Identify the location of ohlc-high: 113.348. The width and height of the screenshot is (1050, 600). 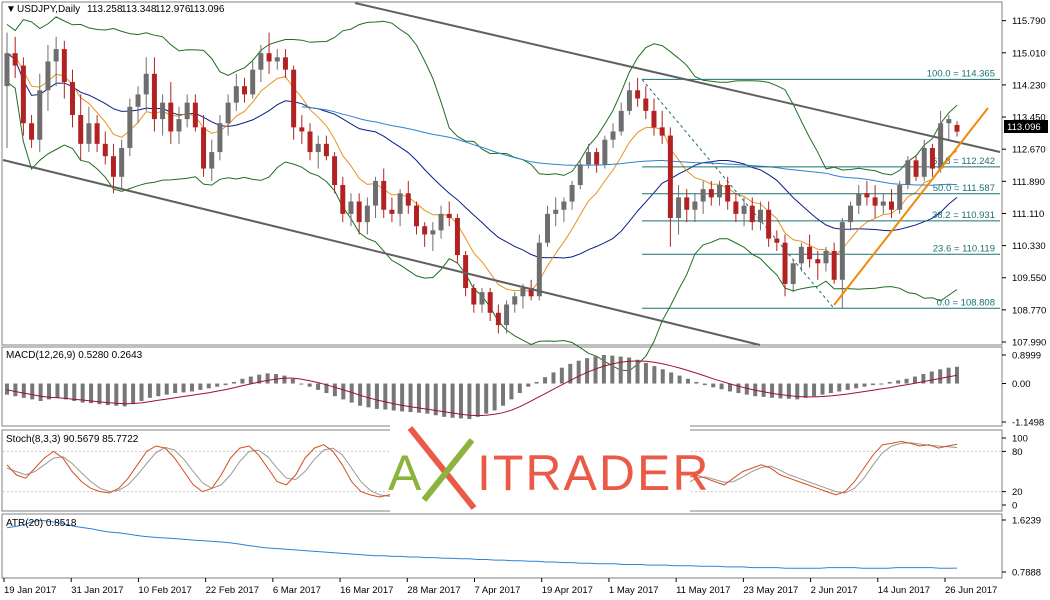
(139, 9).